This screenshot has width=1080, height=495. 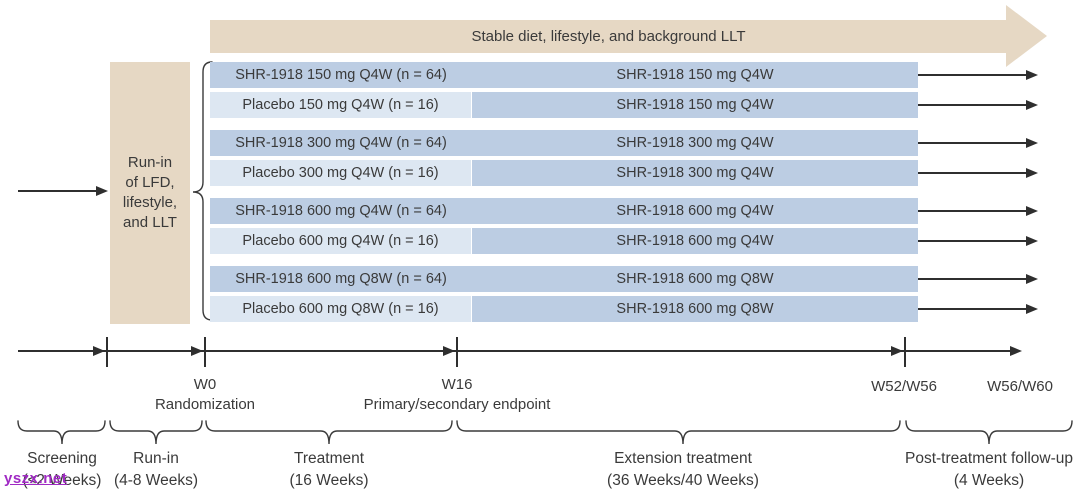 I want to click on timeline-tick-w16, so click(x=457, y=352).